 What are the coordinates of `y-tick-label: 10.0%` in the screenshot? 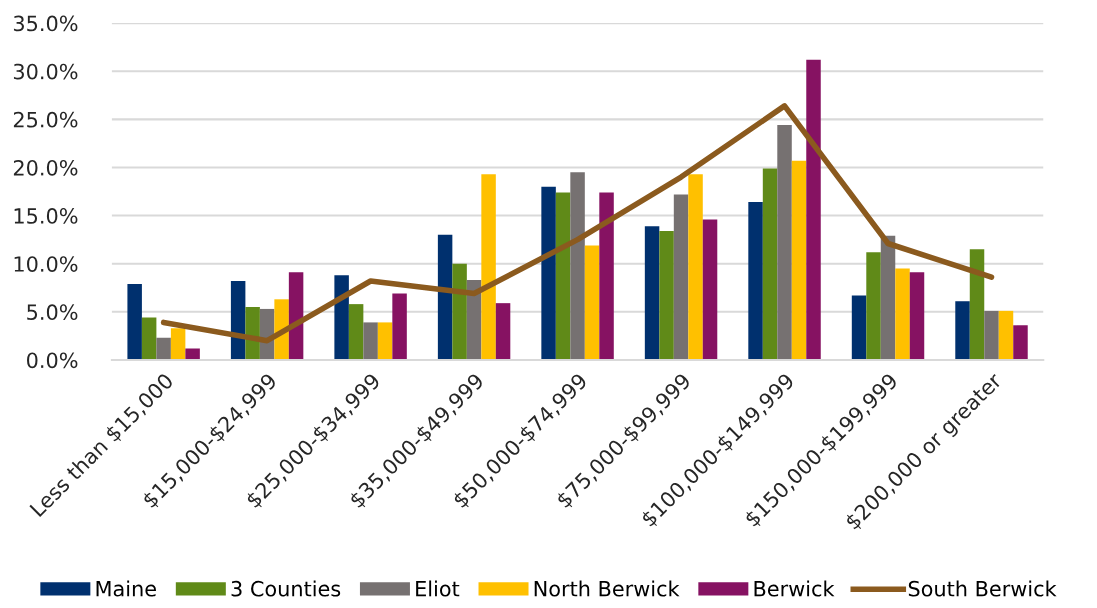 It's located at (46, 264).